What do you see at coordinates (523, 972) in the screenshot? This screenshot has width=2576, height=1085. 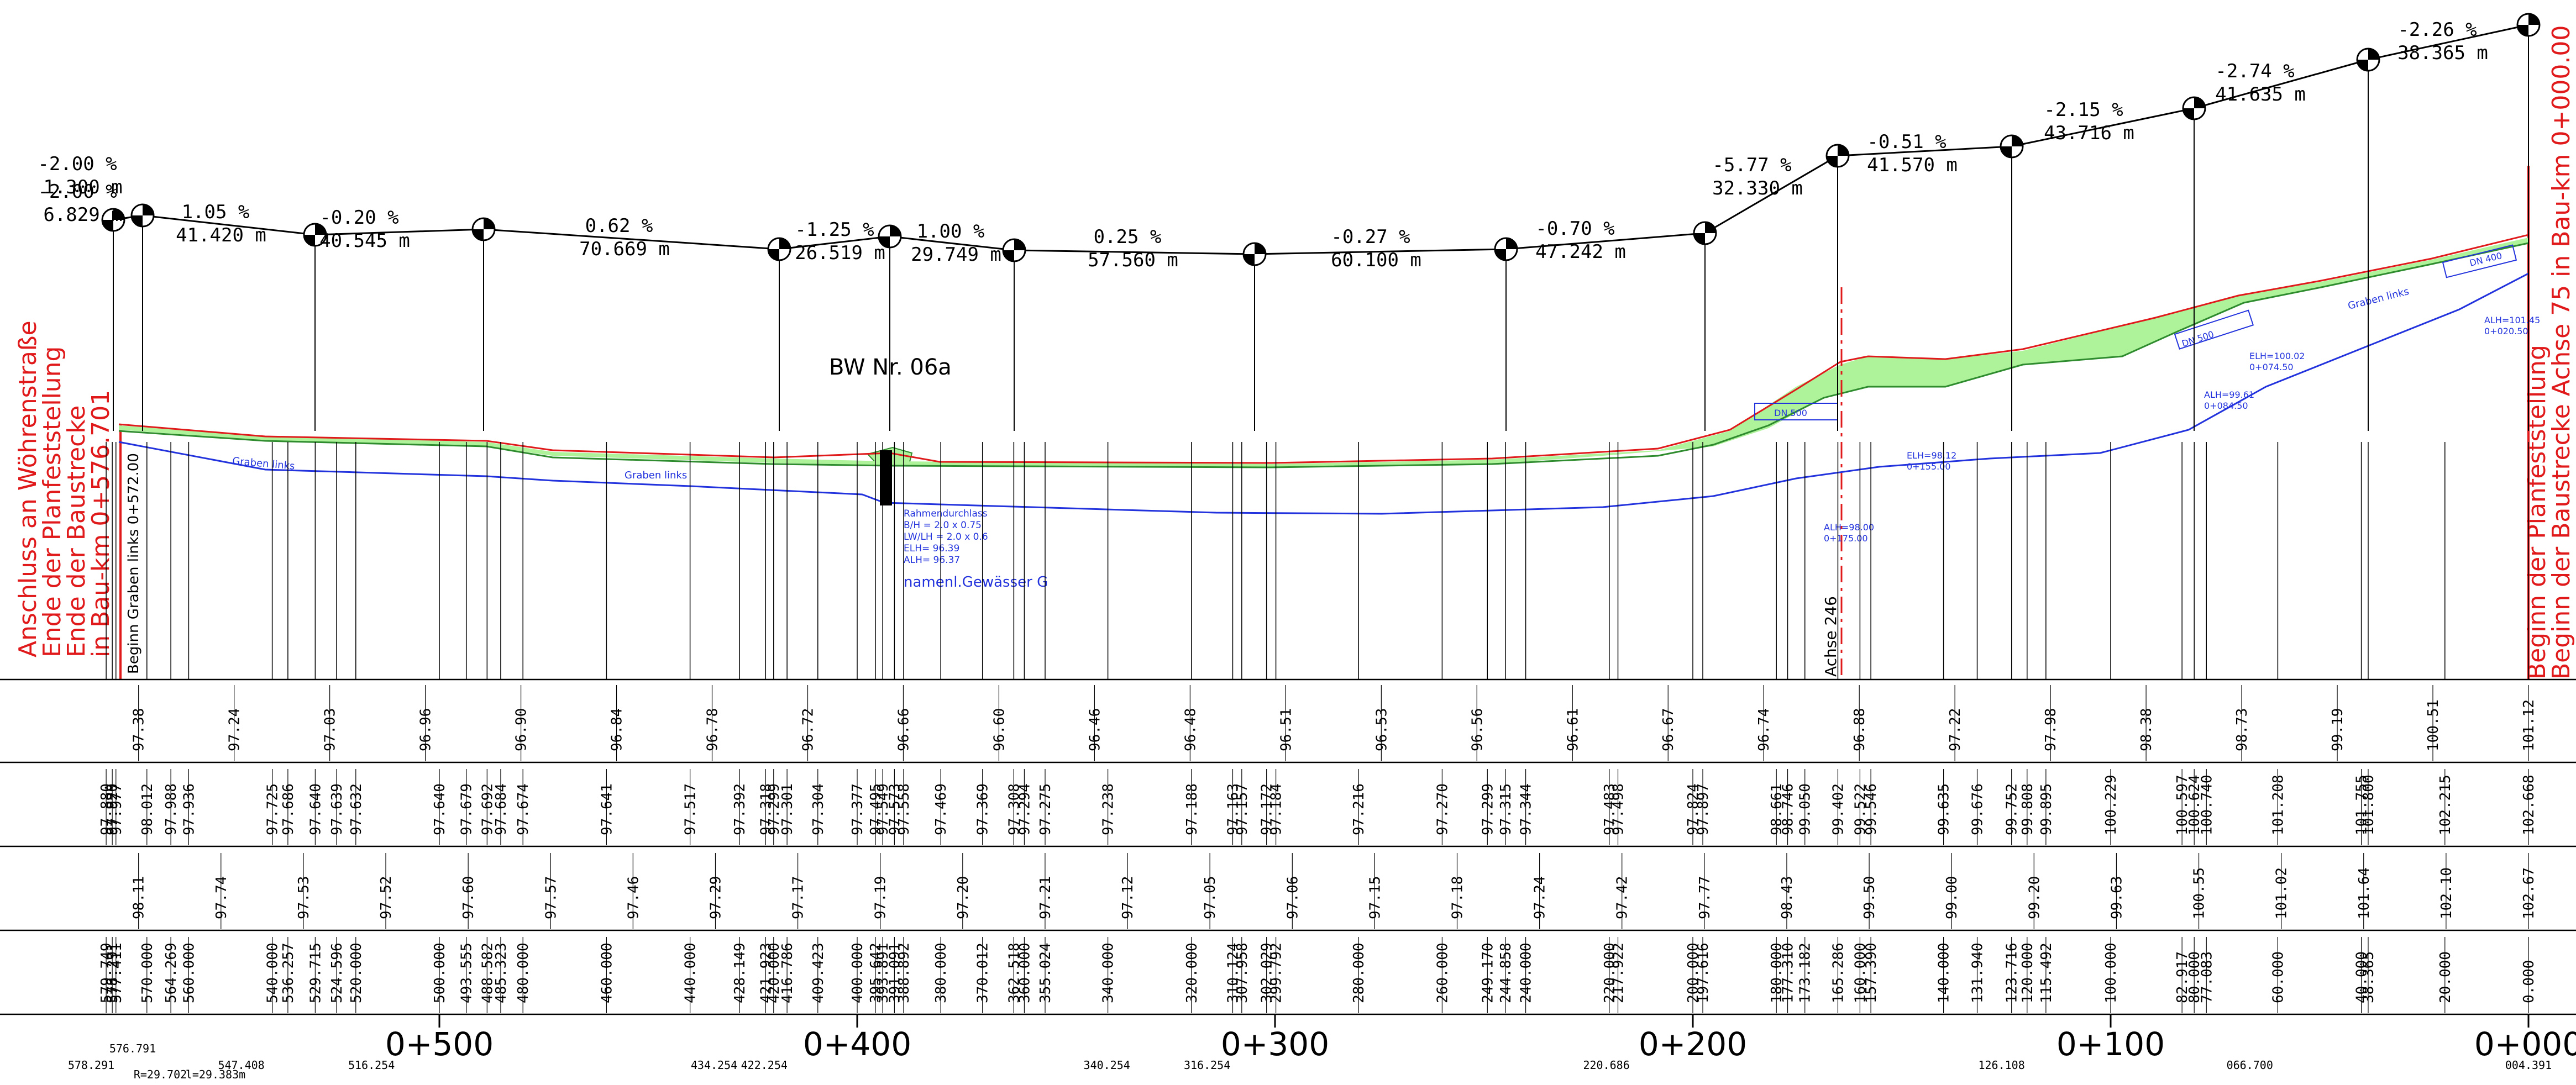 I see `band-value: 480.000` at bounding box center [523, 972].